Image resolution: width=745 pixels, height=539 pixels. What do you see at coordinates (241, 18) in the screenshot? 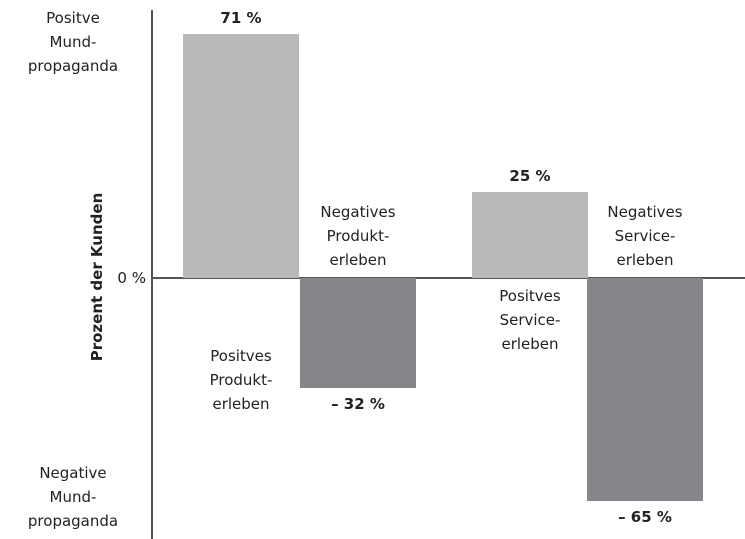
I see `value-label: 71 %` at bounding box center [241, 18].